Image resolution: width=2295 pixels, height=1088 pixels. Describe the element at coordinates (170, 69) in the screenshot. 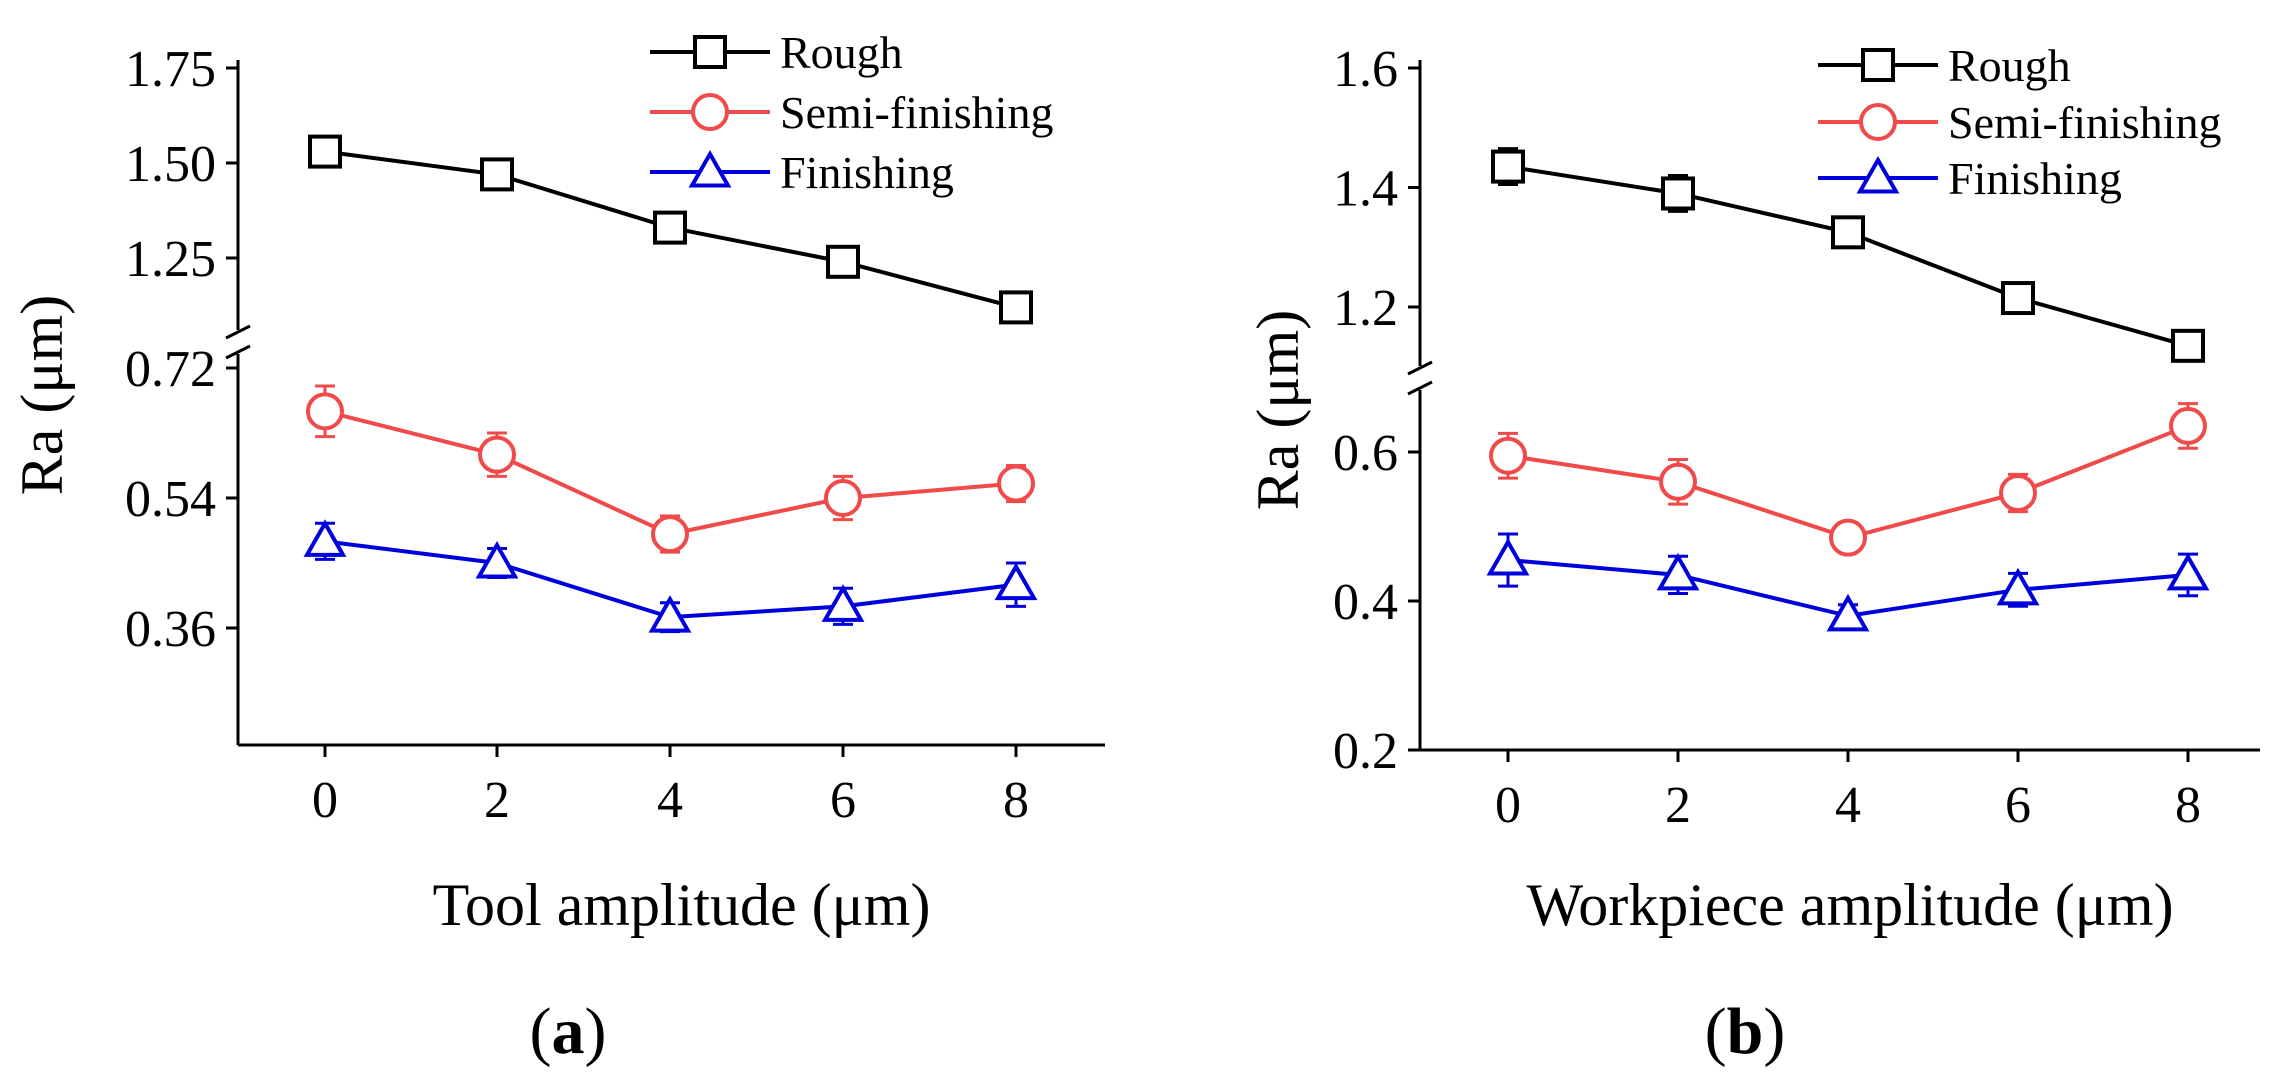

I see `y-tick-label: 1.75` at that location.